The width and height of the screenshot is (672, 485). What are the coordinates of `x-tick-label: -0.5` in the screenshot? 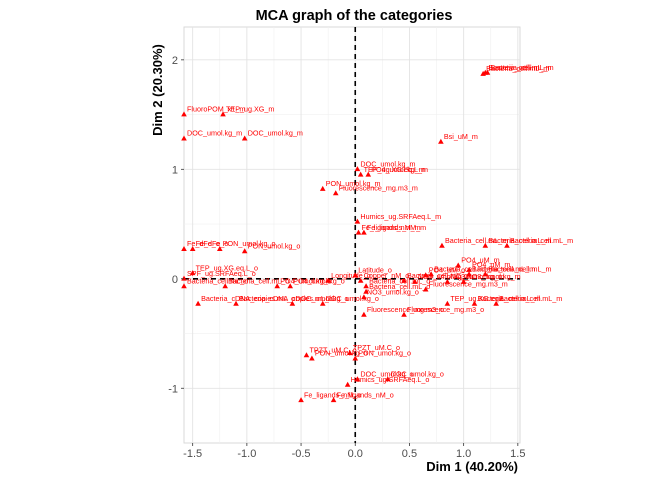 It's located at (301, 454).